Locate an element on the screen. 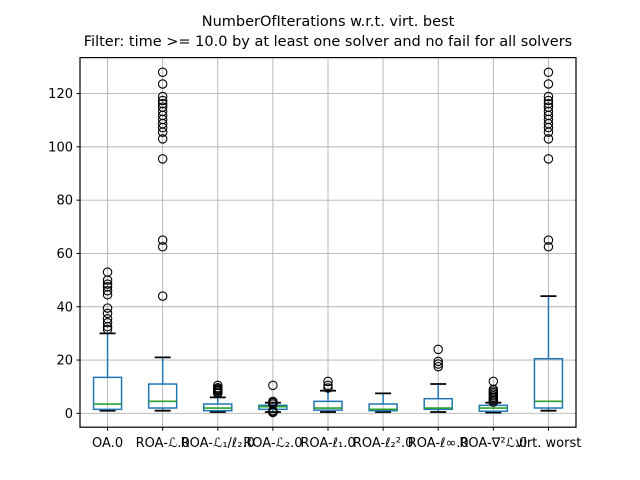  x-tick-label-4: ROA-ℒ₂.0 is located at coordinates (272, 443).